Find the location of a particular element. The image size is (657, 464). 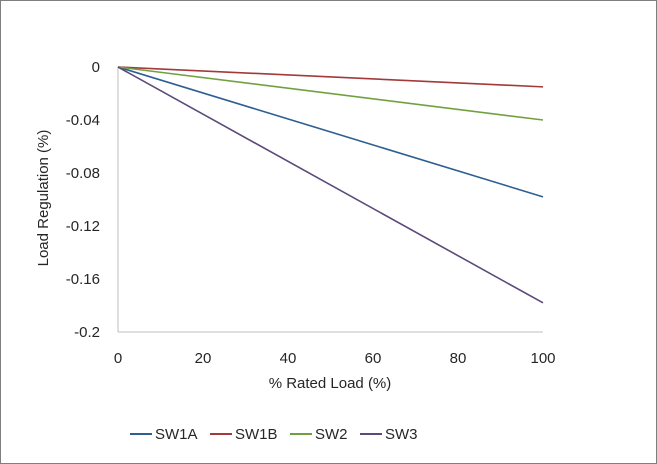

legend: SW1A SW1B SW2 SW3 is located at coordinates (274, 434).